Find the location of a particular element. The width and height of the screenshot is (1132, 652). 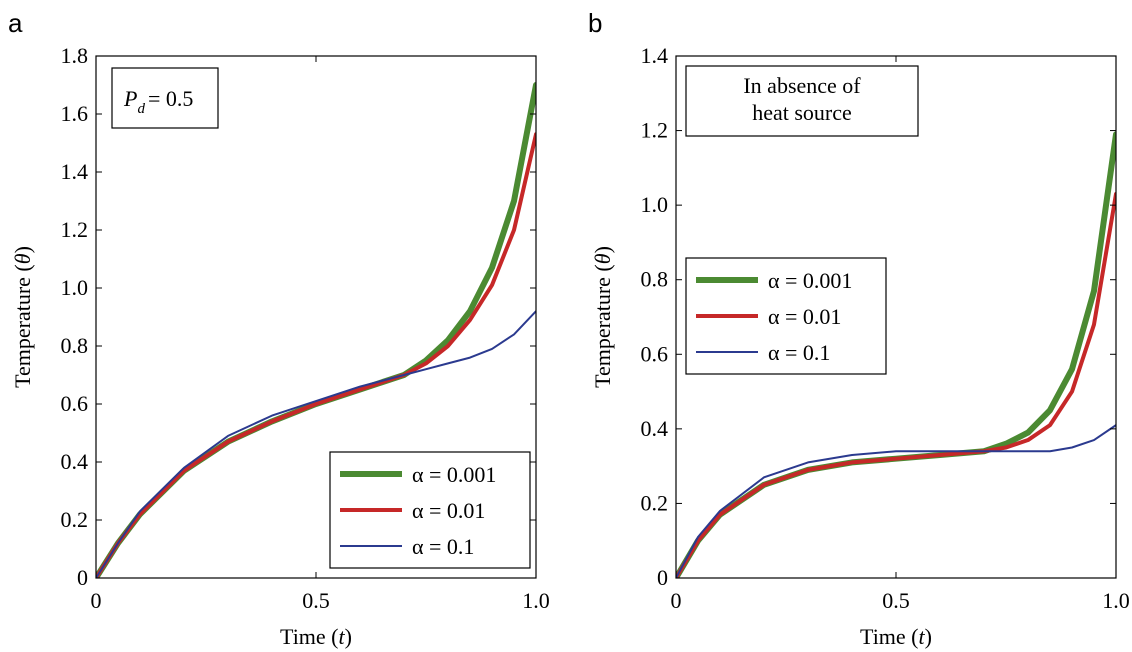

panel-letter: b is located at coordinates (595, 23).